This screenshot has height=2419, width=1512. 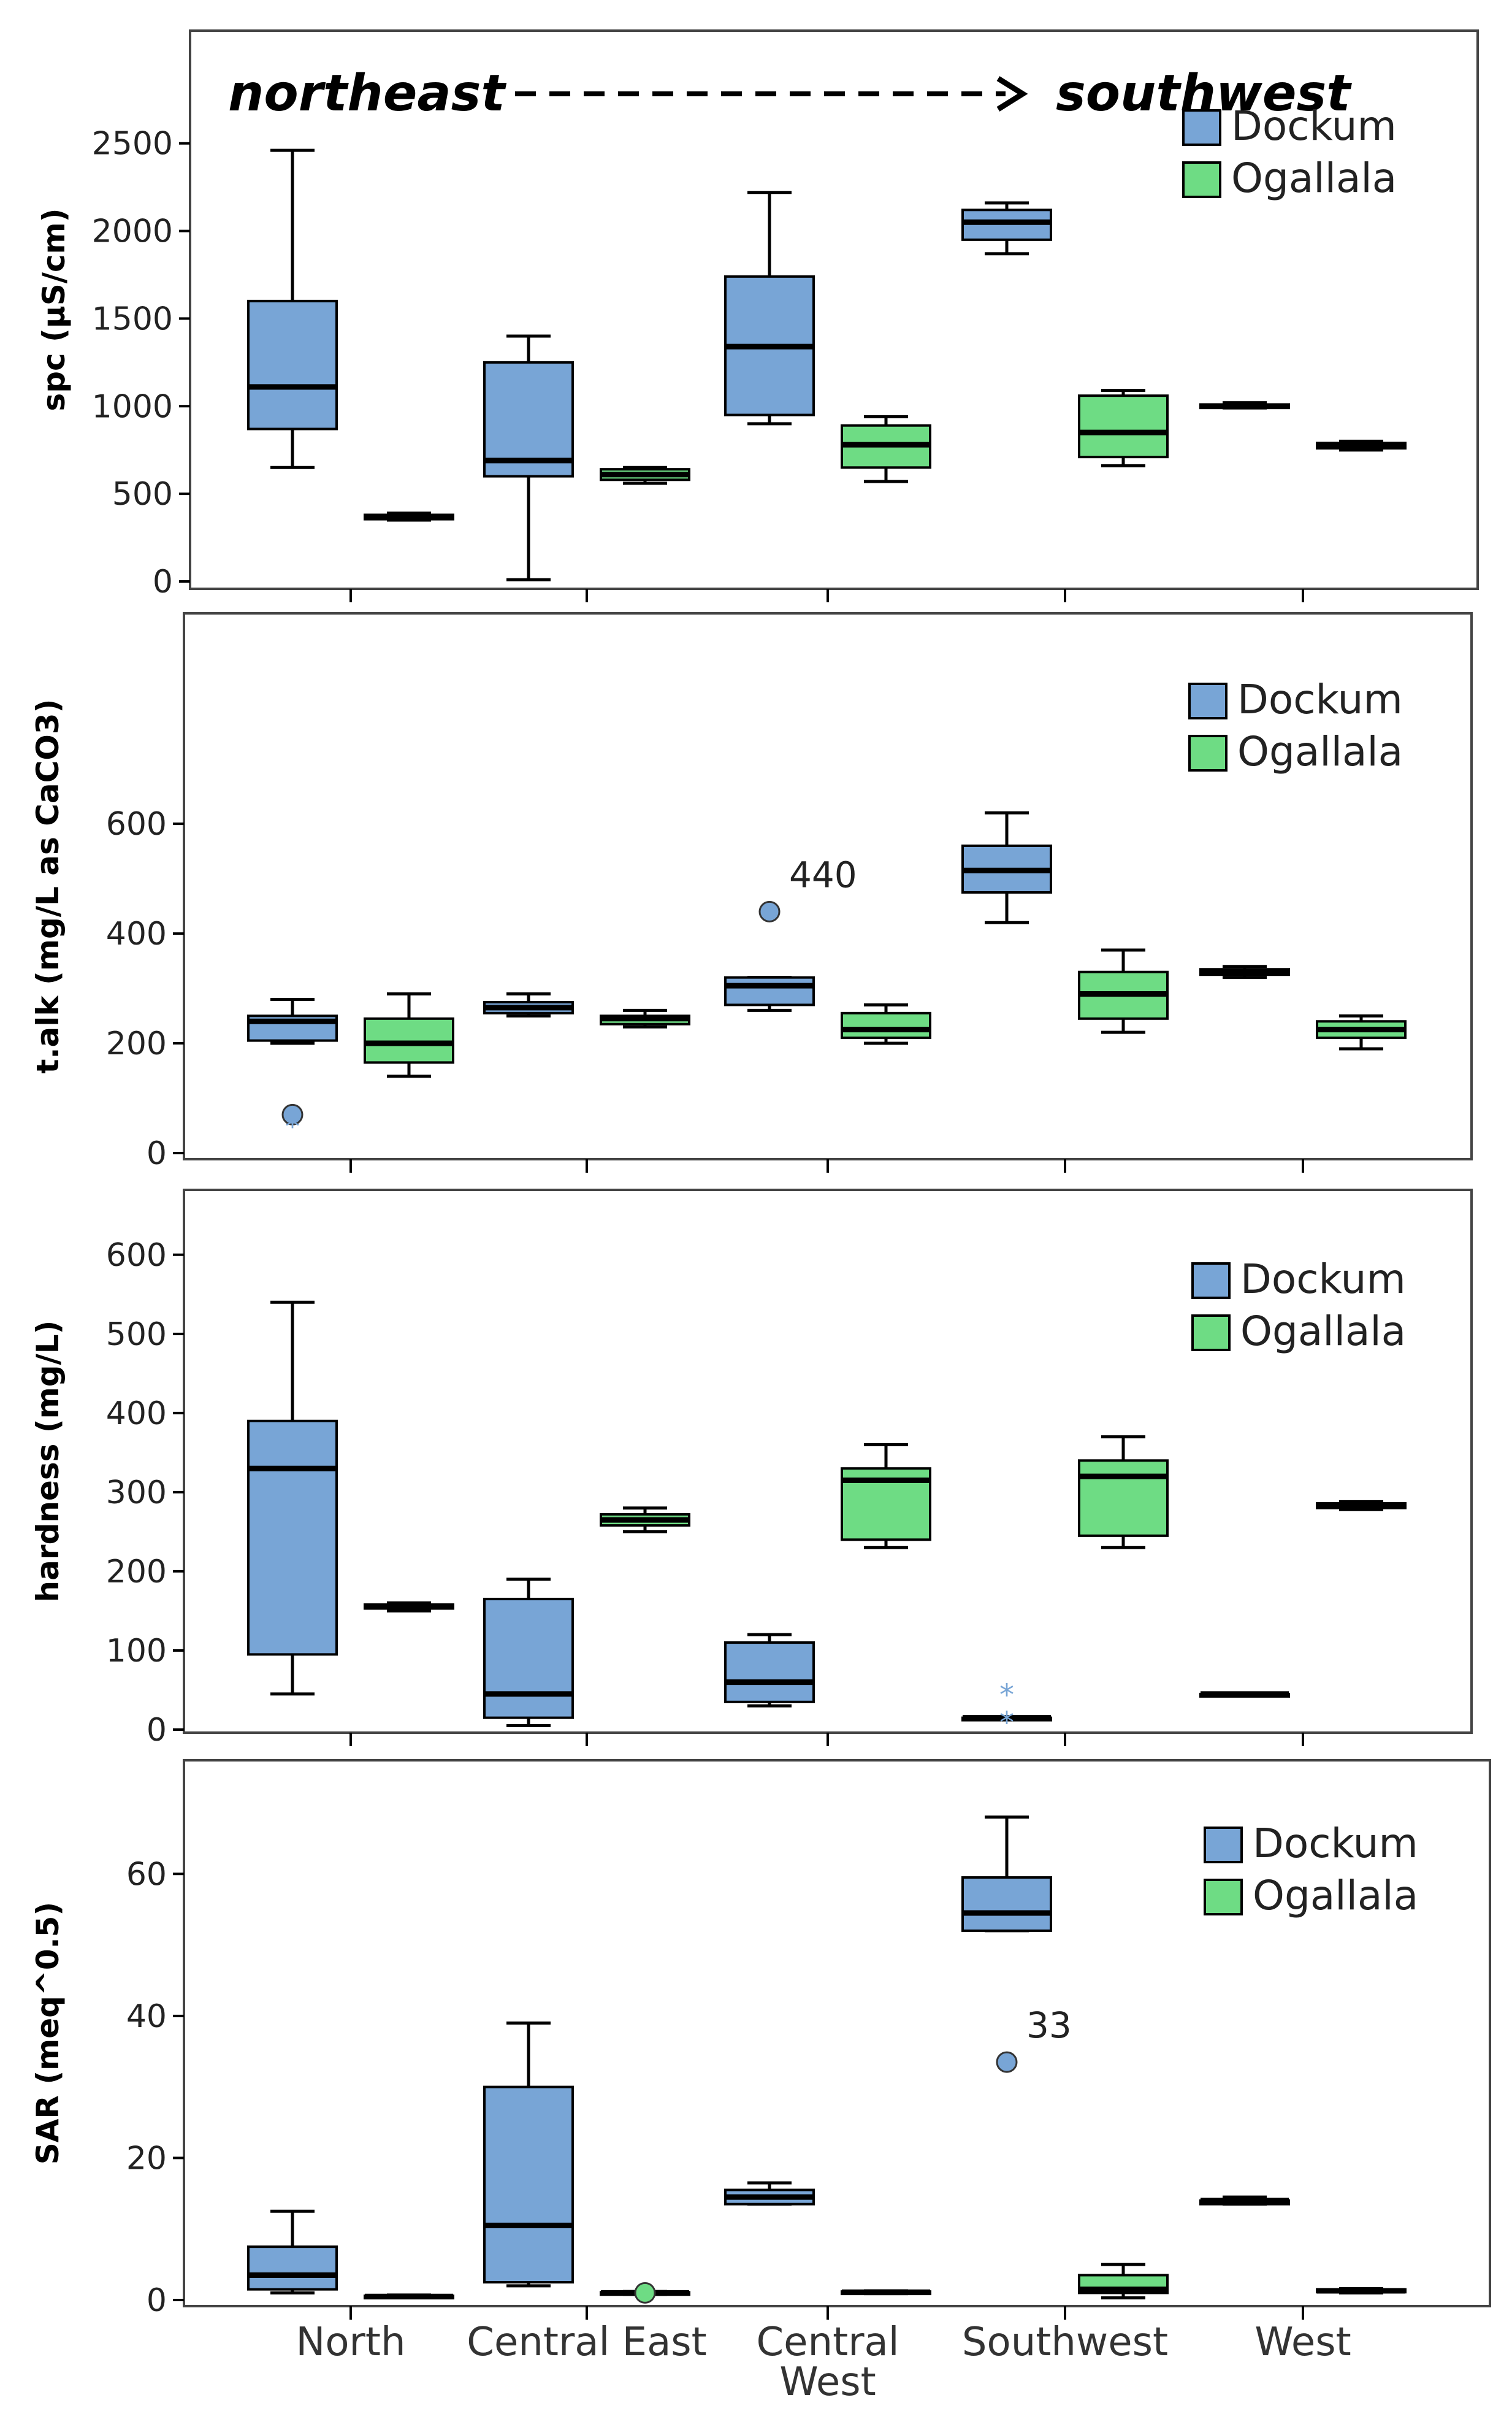 What do you see at coordinates (367, 94) in the screenshot?
I see `direction-left-label: northeast` at bounding box center [367, 94].